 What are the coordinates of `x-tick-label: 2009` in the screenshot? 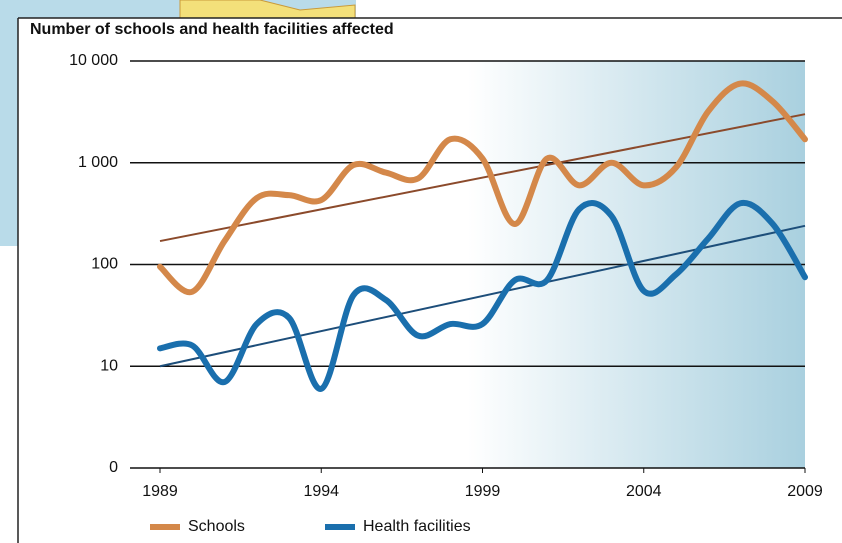 It's located at (805, 491).